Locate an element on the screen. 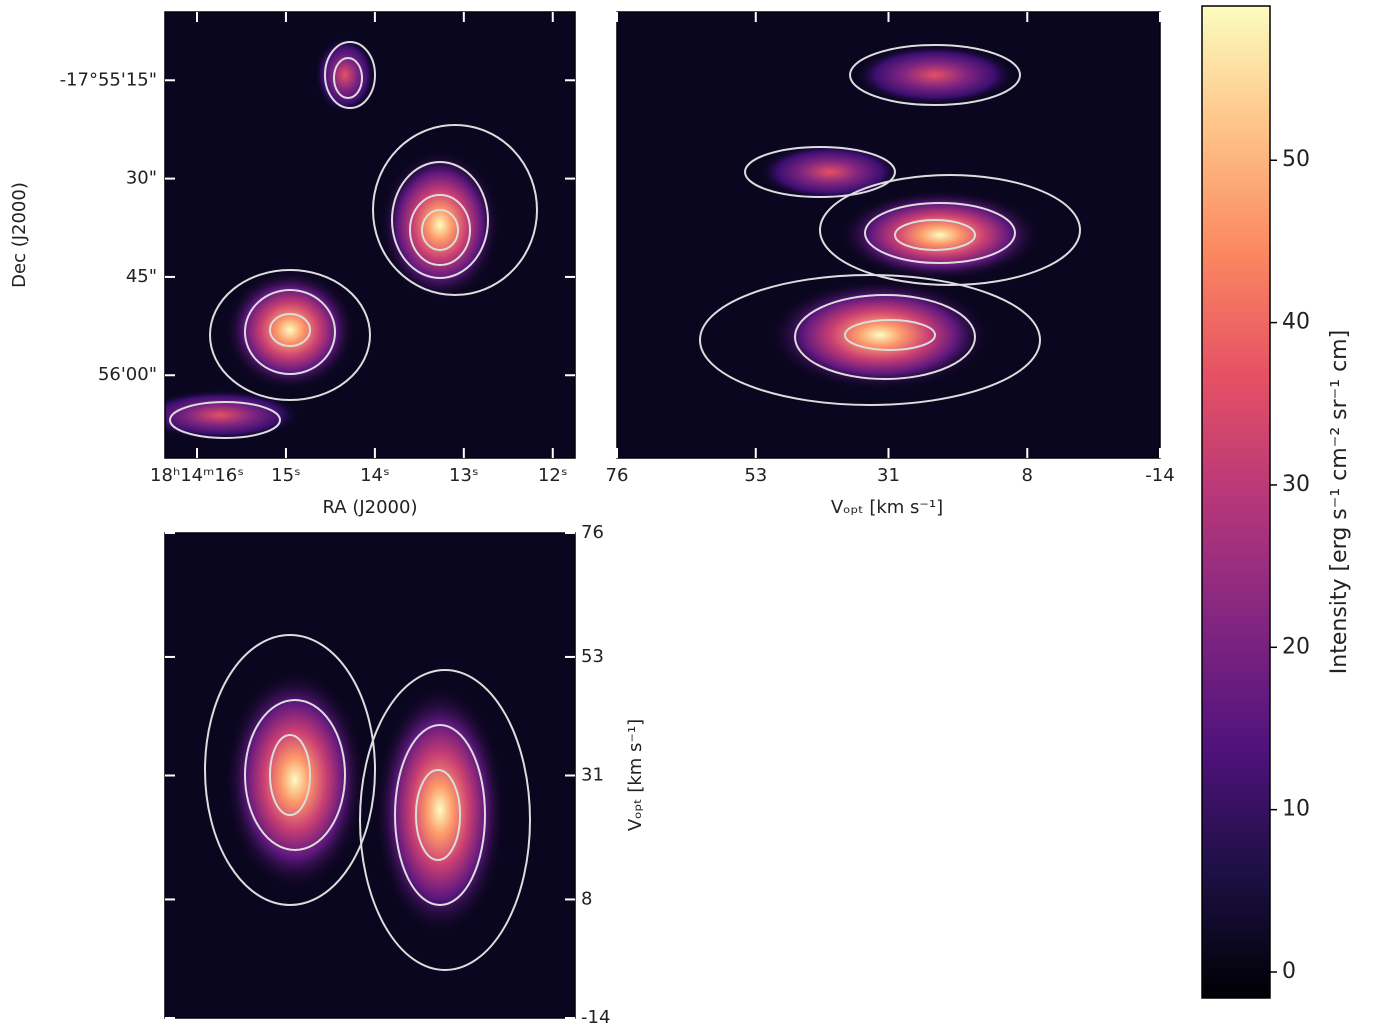 Image resolution: width=1376 pixels, height=1034 pixels. x-tick-label: 53 is located at coordinates (755, 475).